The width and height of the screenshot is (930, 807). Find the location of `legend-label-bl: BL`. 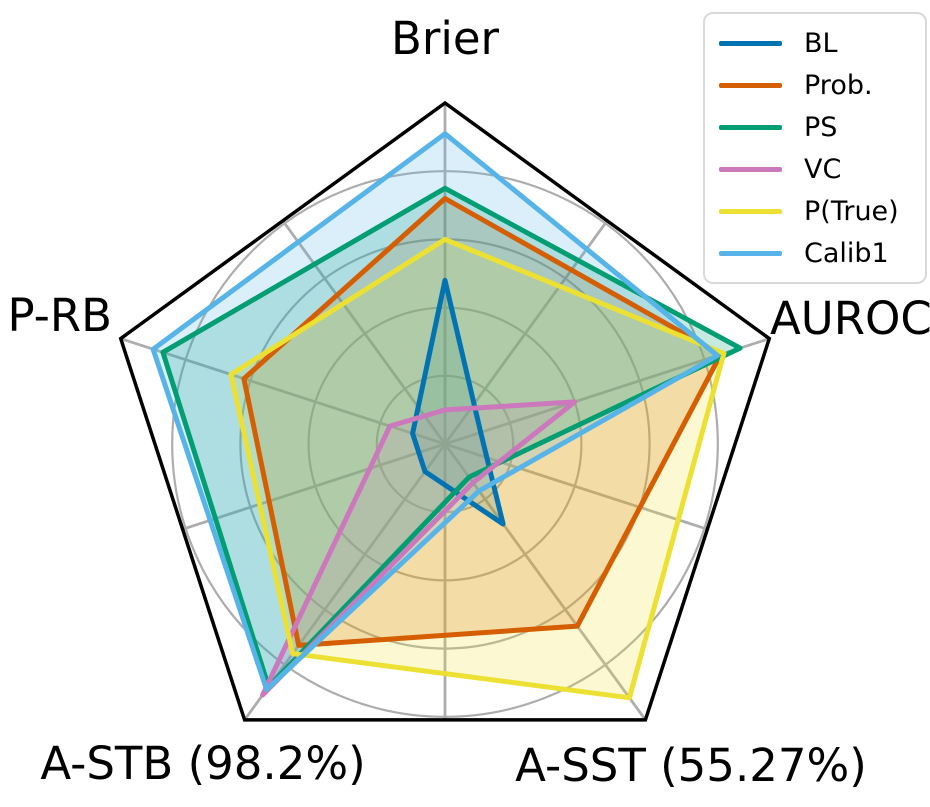

legend-label-bl: BL is located at coordinates (821, 43).